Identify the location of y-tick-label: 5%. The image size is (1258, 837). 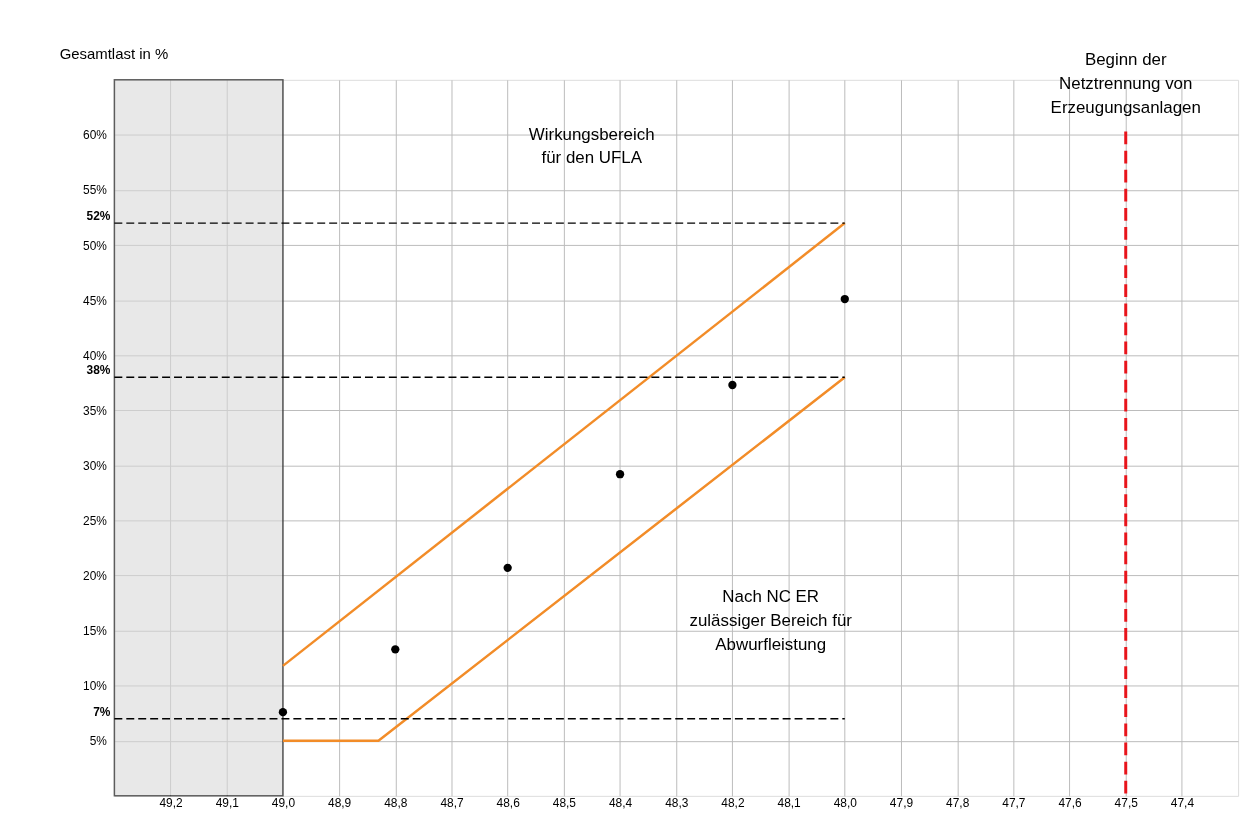
(98, 741).